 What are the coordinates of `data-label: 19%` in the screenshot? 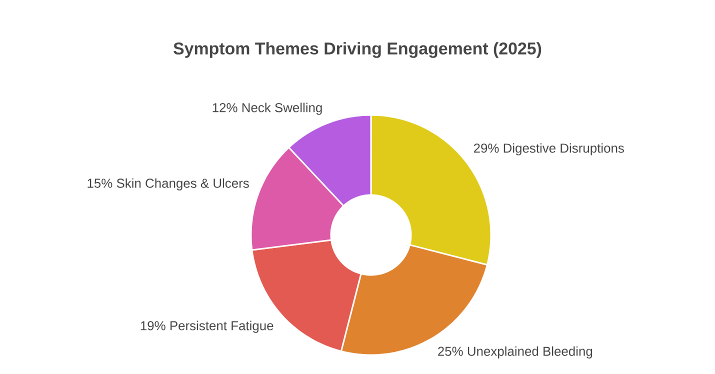 It's located at (153, 325).